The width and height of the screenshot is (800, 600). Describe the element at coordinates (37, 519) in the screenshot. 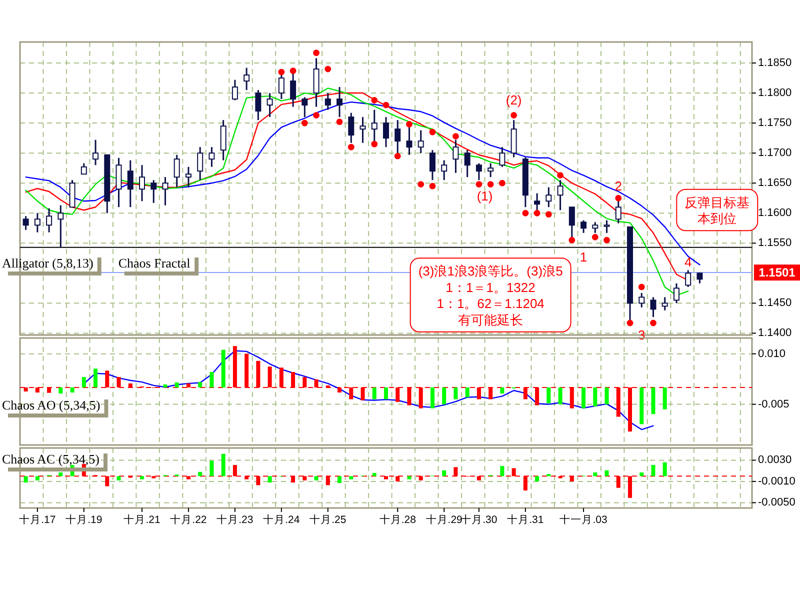

I see `x-tick-label: 十月.17` at that location.